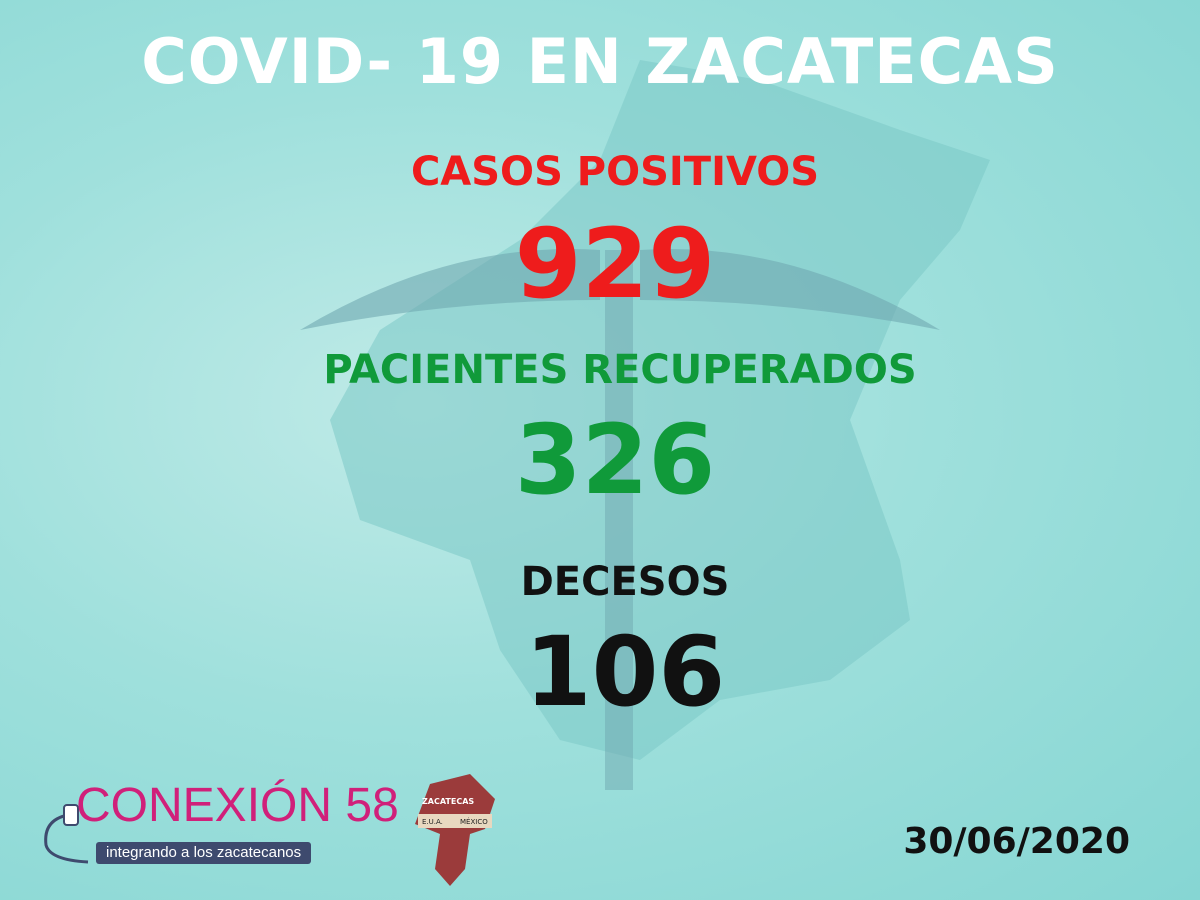  What do you see at coordinates (615, 172) in the screenshot?
I see `positive-cases-label: CASOS POSITIVOS` at bounding box center [615, 172].